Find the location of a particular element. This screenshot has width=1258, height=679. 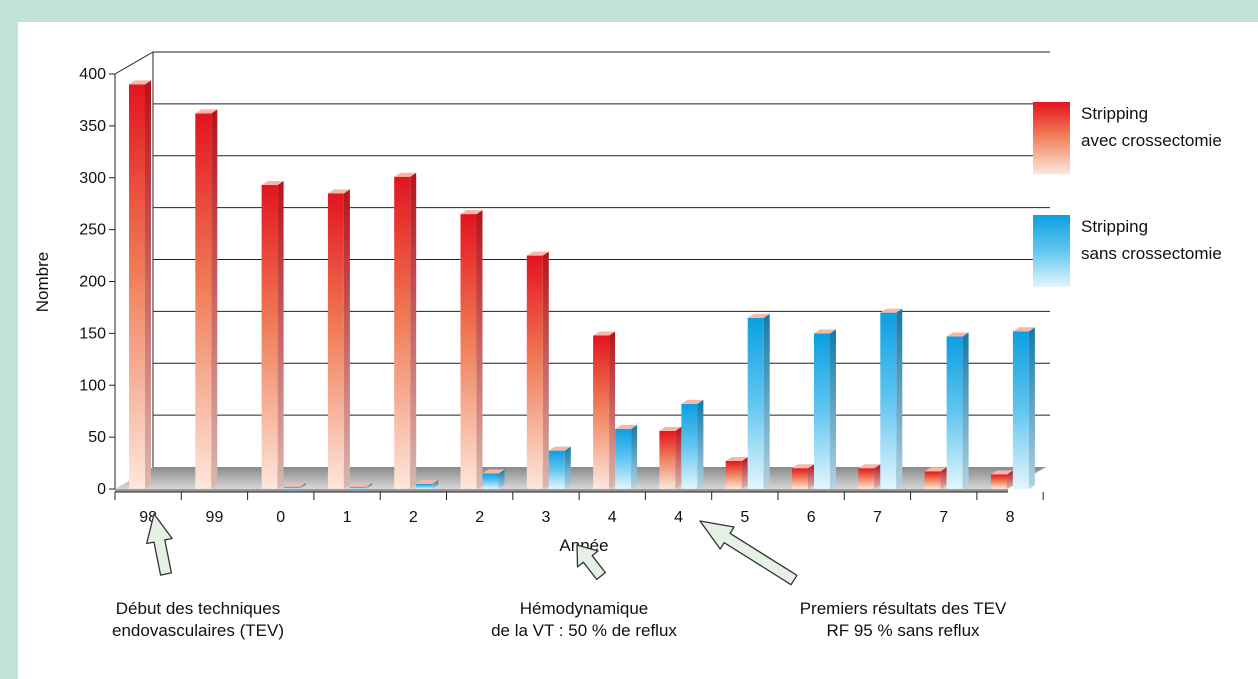

bar-avec-13-side is located at coordinates (1009, 479).